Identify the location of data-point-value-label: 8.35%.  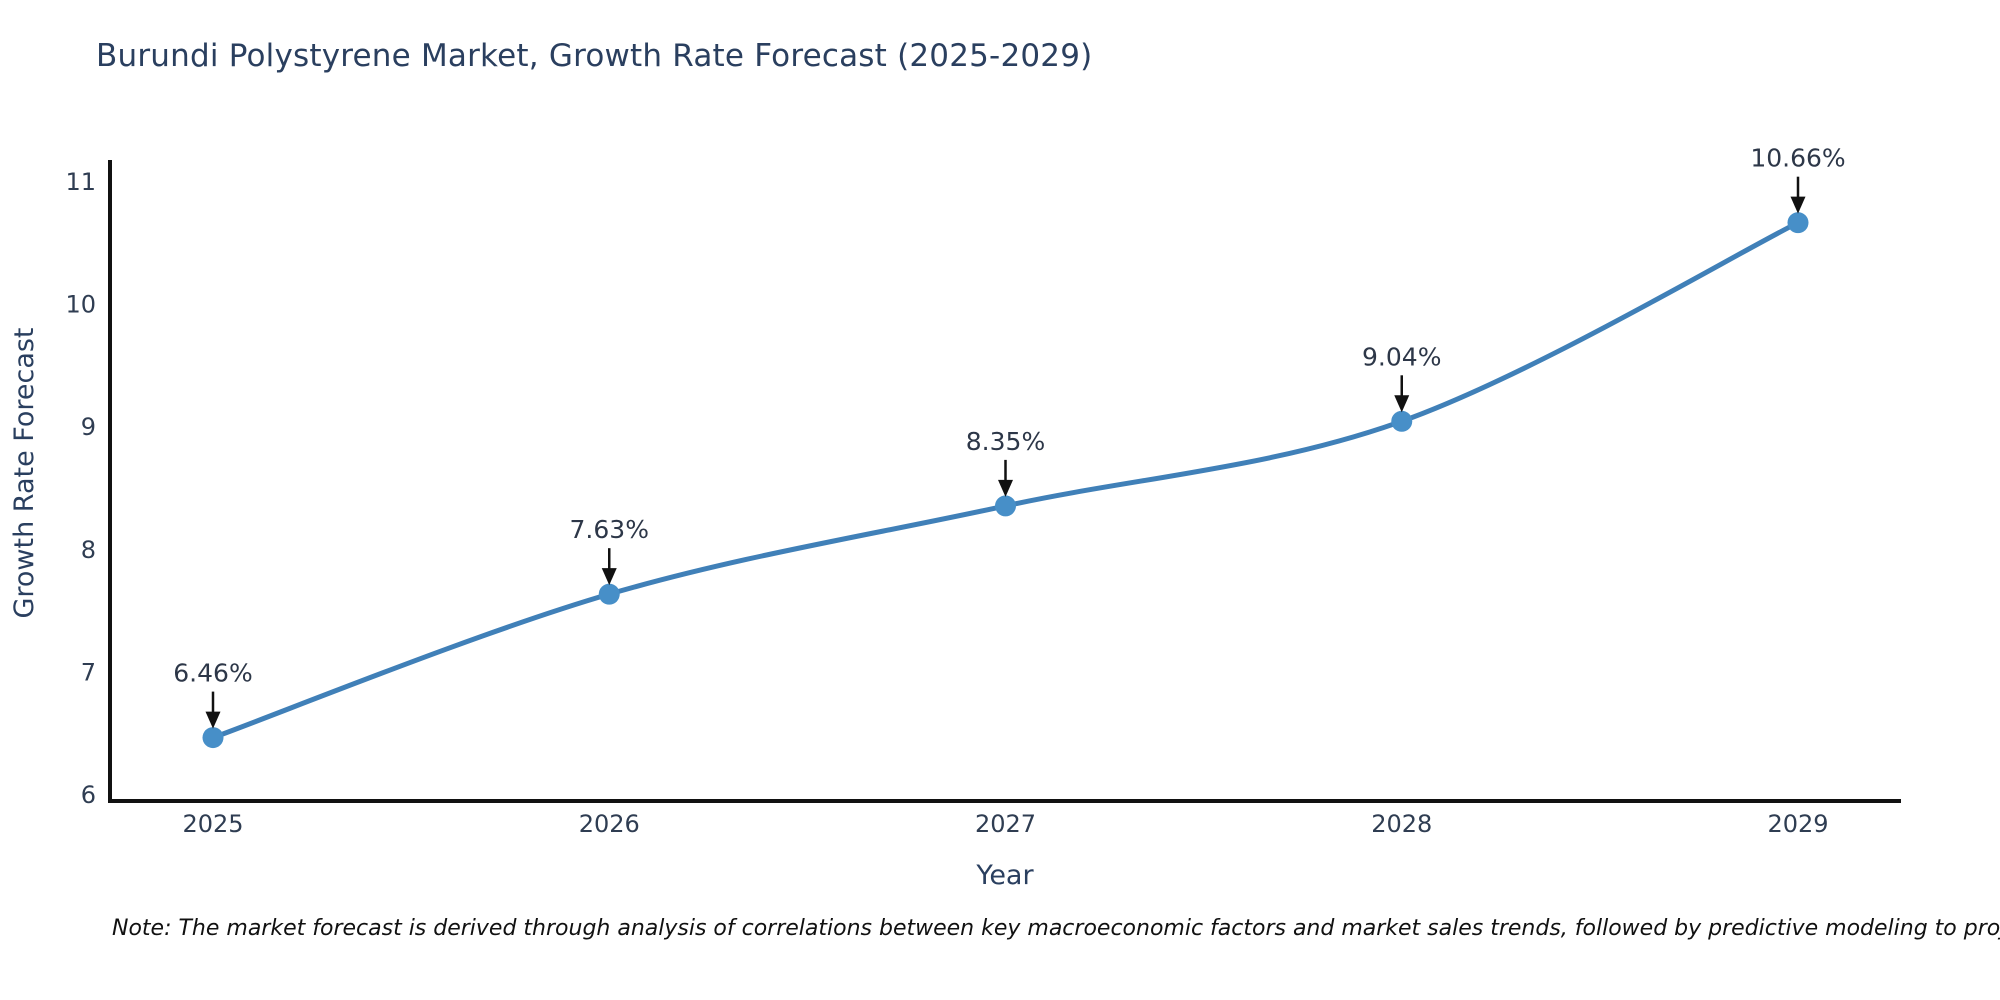
(1005, 441).